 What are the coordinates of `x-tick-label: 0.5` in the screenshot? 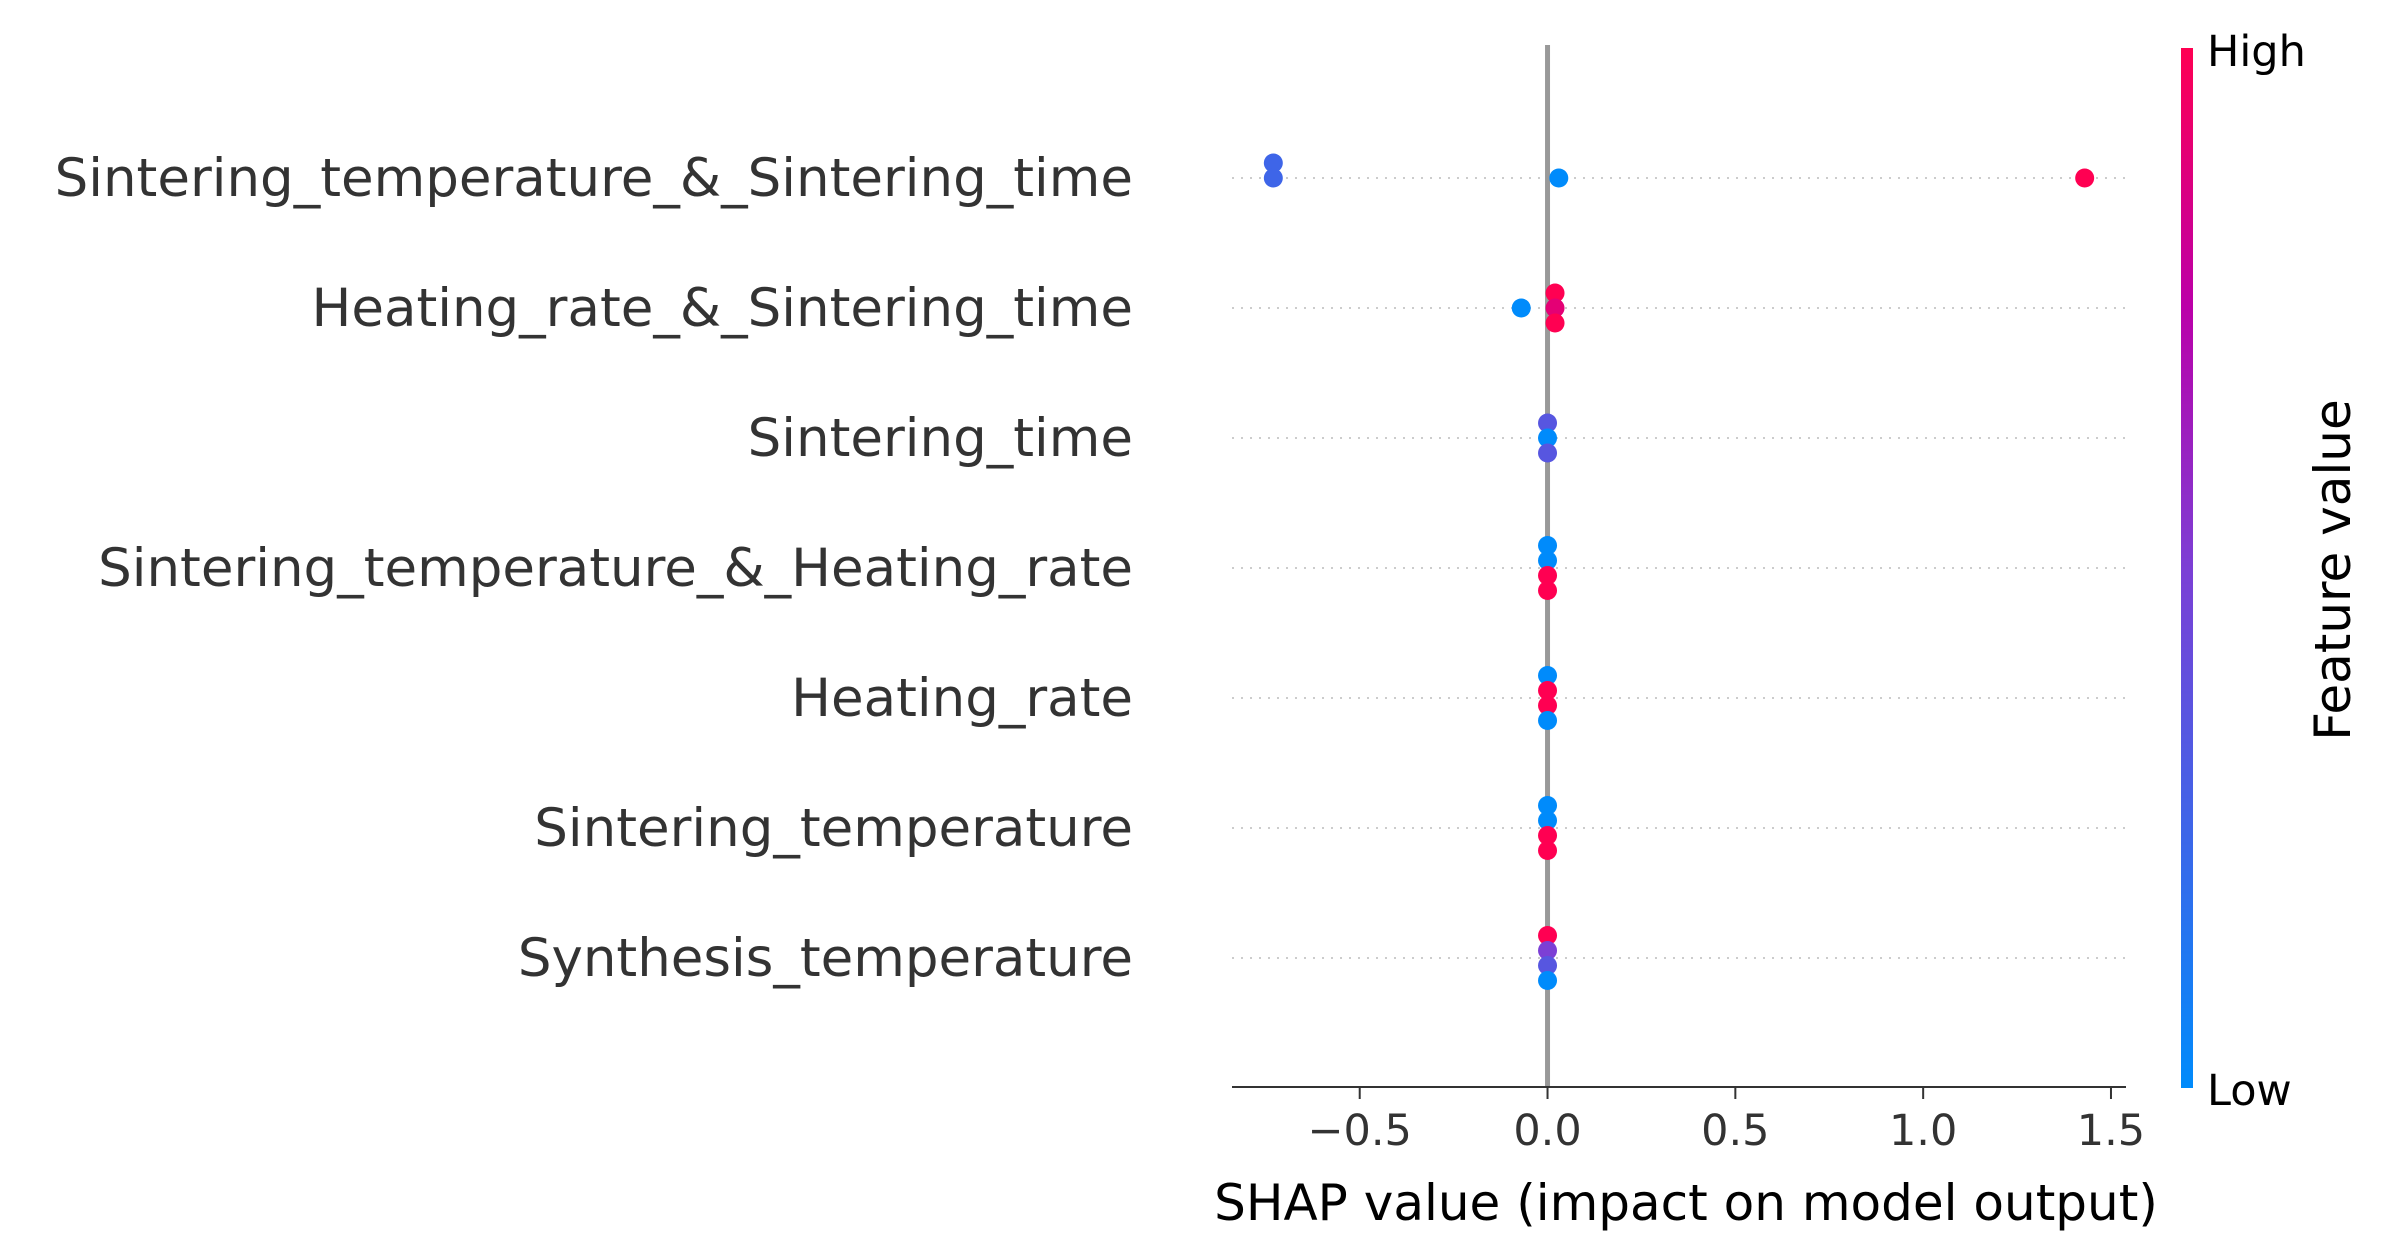 It's located at (1735, 1131).